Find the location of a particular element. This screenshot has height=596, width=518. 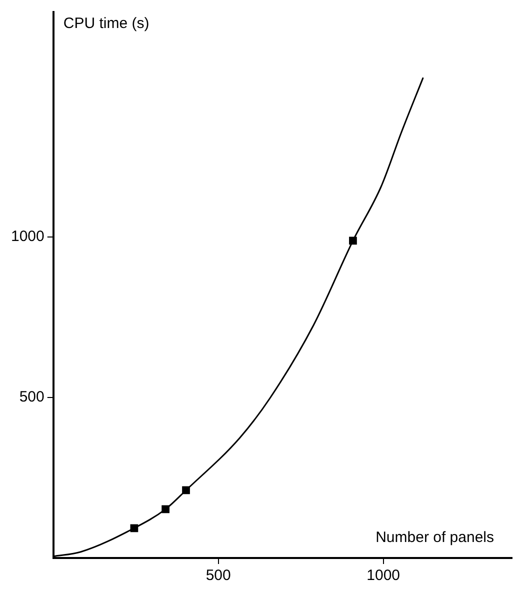

y-axis-title: CPU time (s) is located at coordinates (106, 23).